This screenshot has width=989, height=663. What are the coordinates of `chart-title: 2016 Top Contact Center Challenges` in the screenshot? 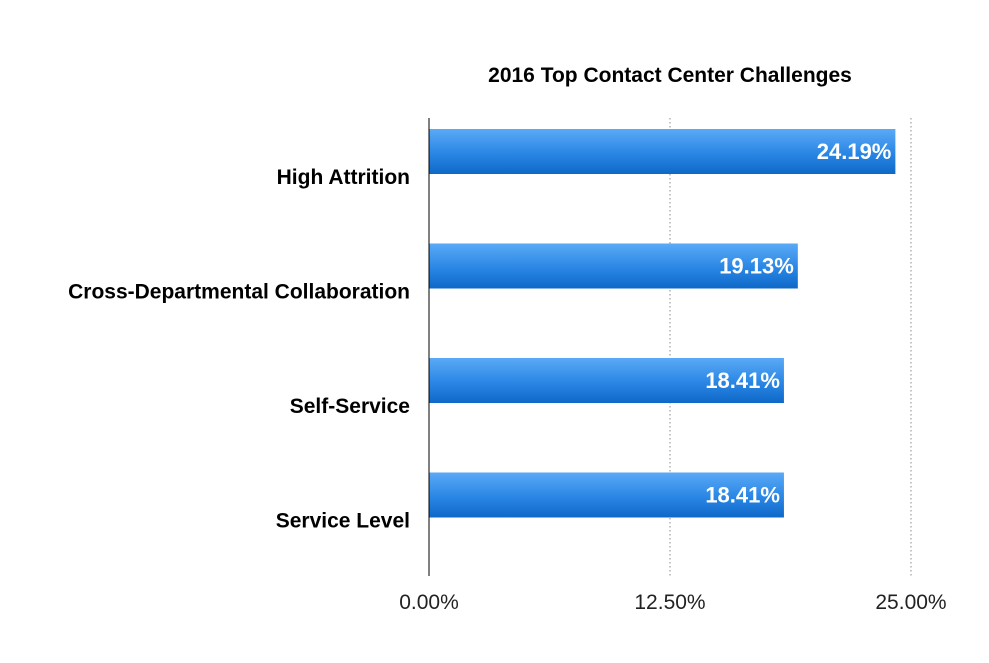 It's located at (670, 75).